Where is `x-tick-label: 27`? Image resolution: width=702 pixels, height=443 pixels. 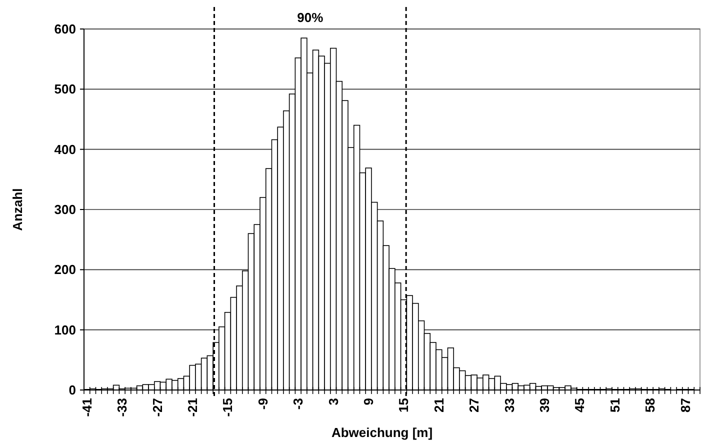
x-tick-label: 27 is located at coordinates (474, 405).